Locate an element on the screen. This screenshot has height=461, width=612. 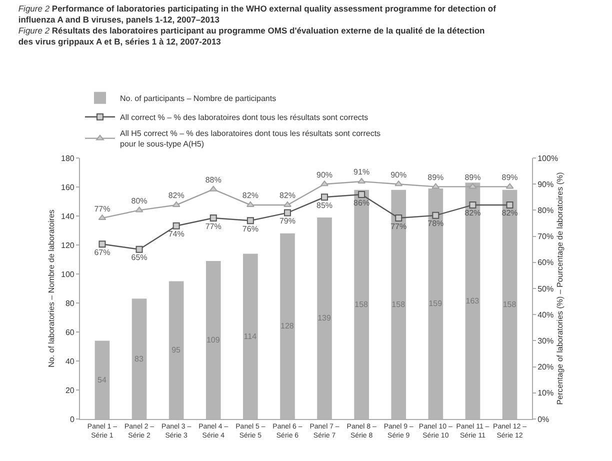
data-label: 163 is located at coordinates (473, 301).